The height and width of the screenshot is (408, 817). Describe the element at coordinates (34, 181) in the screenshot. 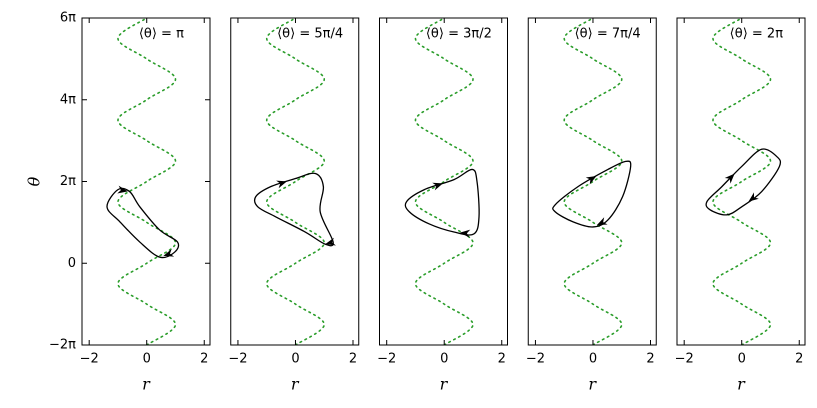

I see `y-axis-label: θ` at that location.